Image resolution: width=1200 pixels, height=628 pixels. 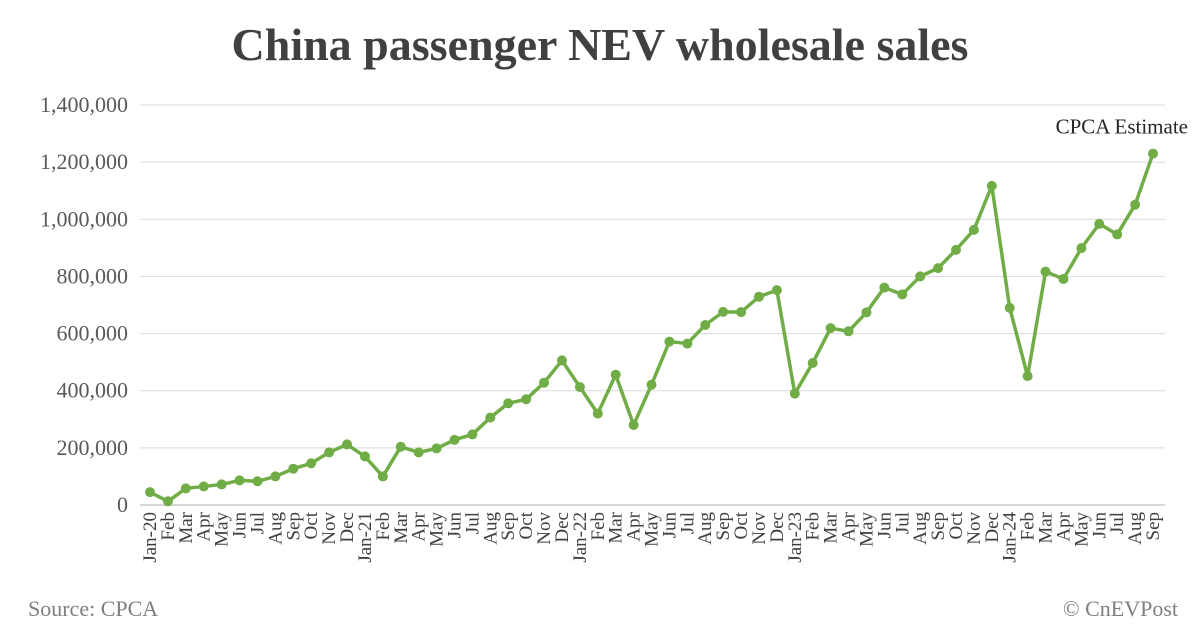 I want to click on chart-title: China passenger NEV wholesale sales, so click(x=600, y=44).